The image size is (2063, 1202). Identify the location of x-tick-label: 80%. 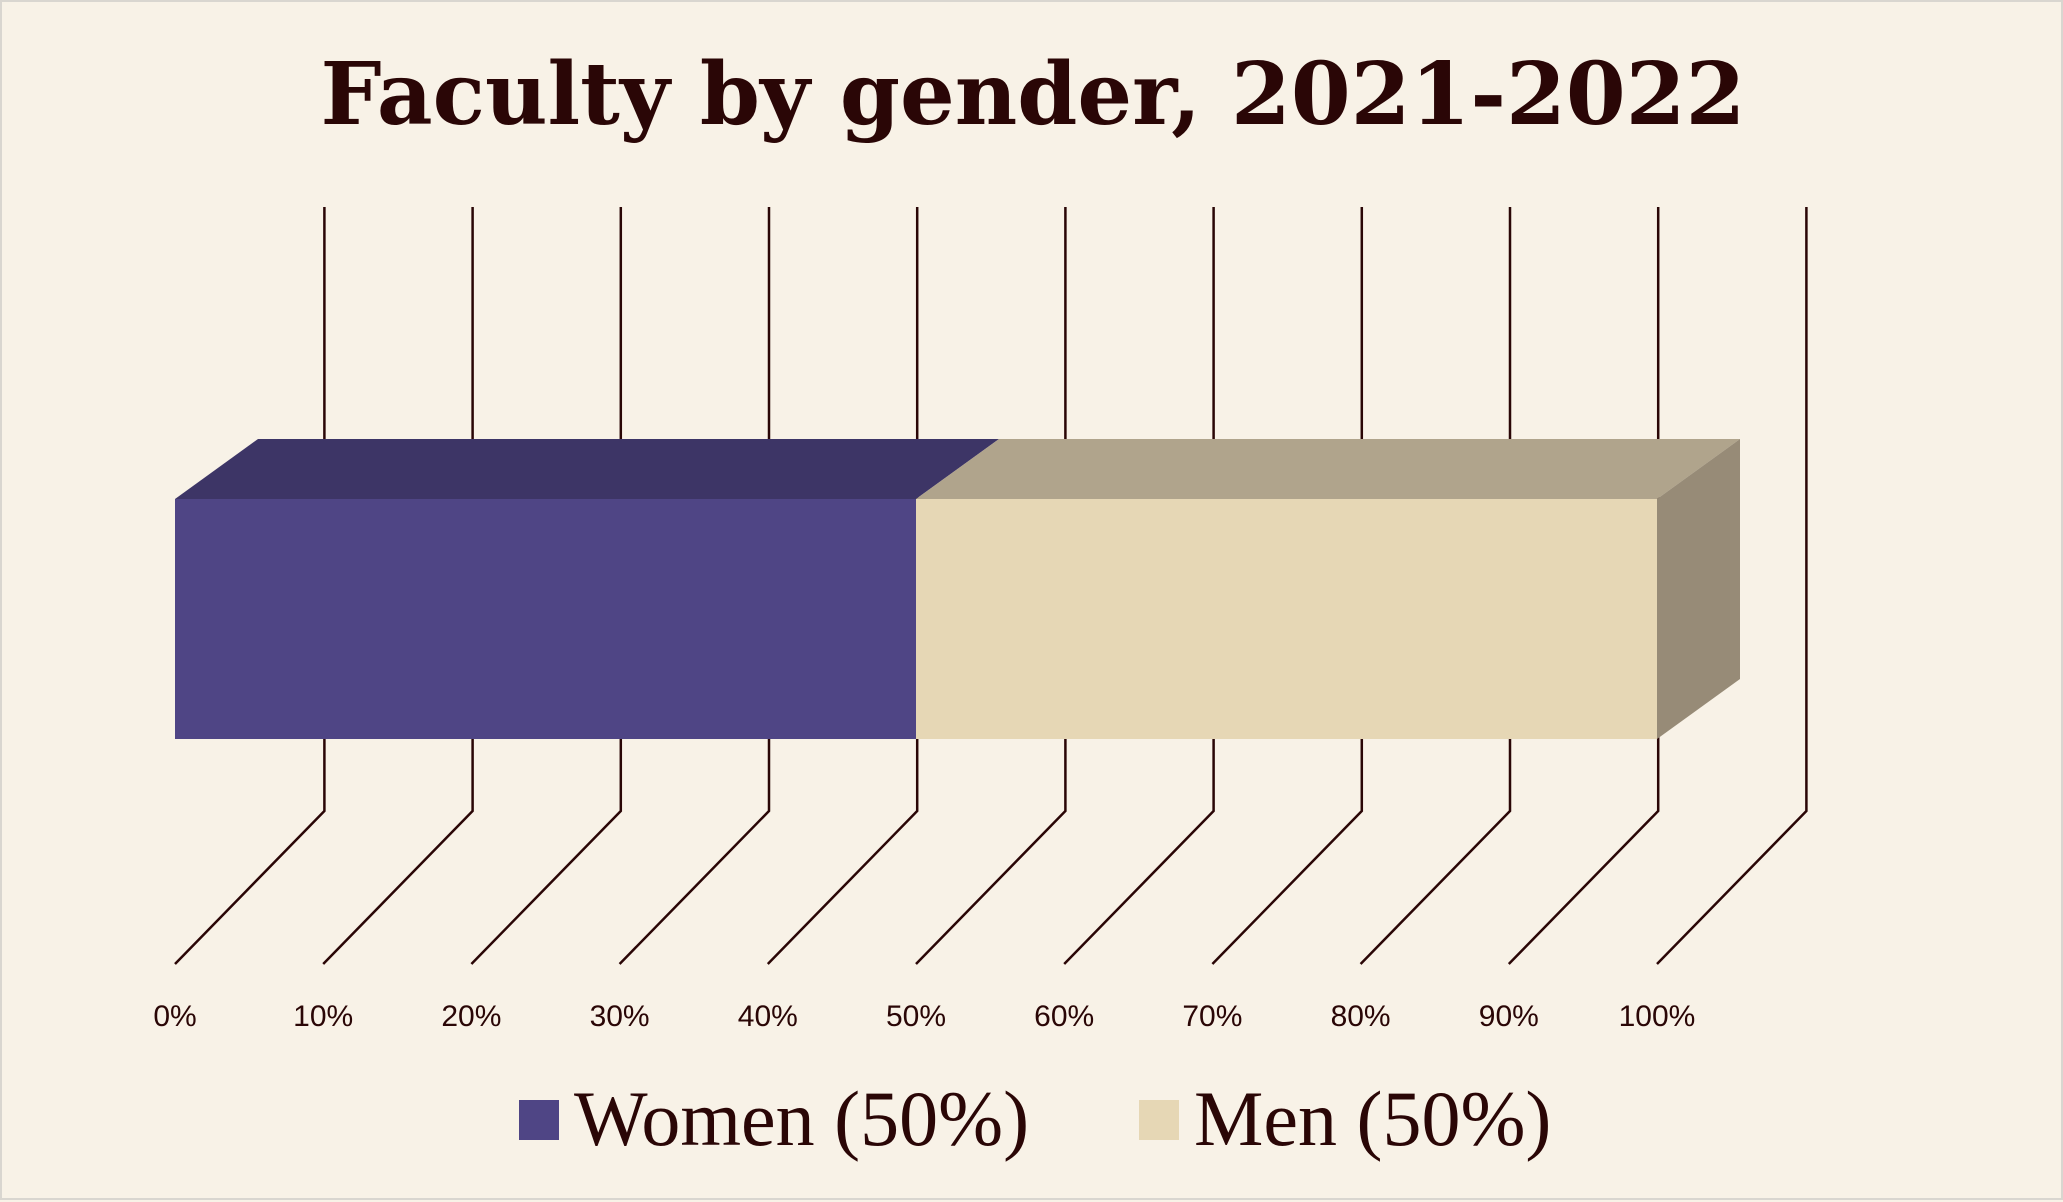
(1361, 1016).